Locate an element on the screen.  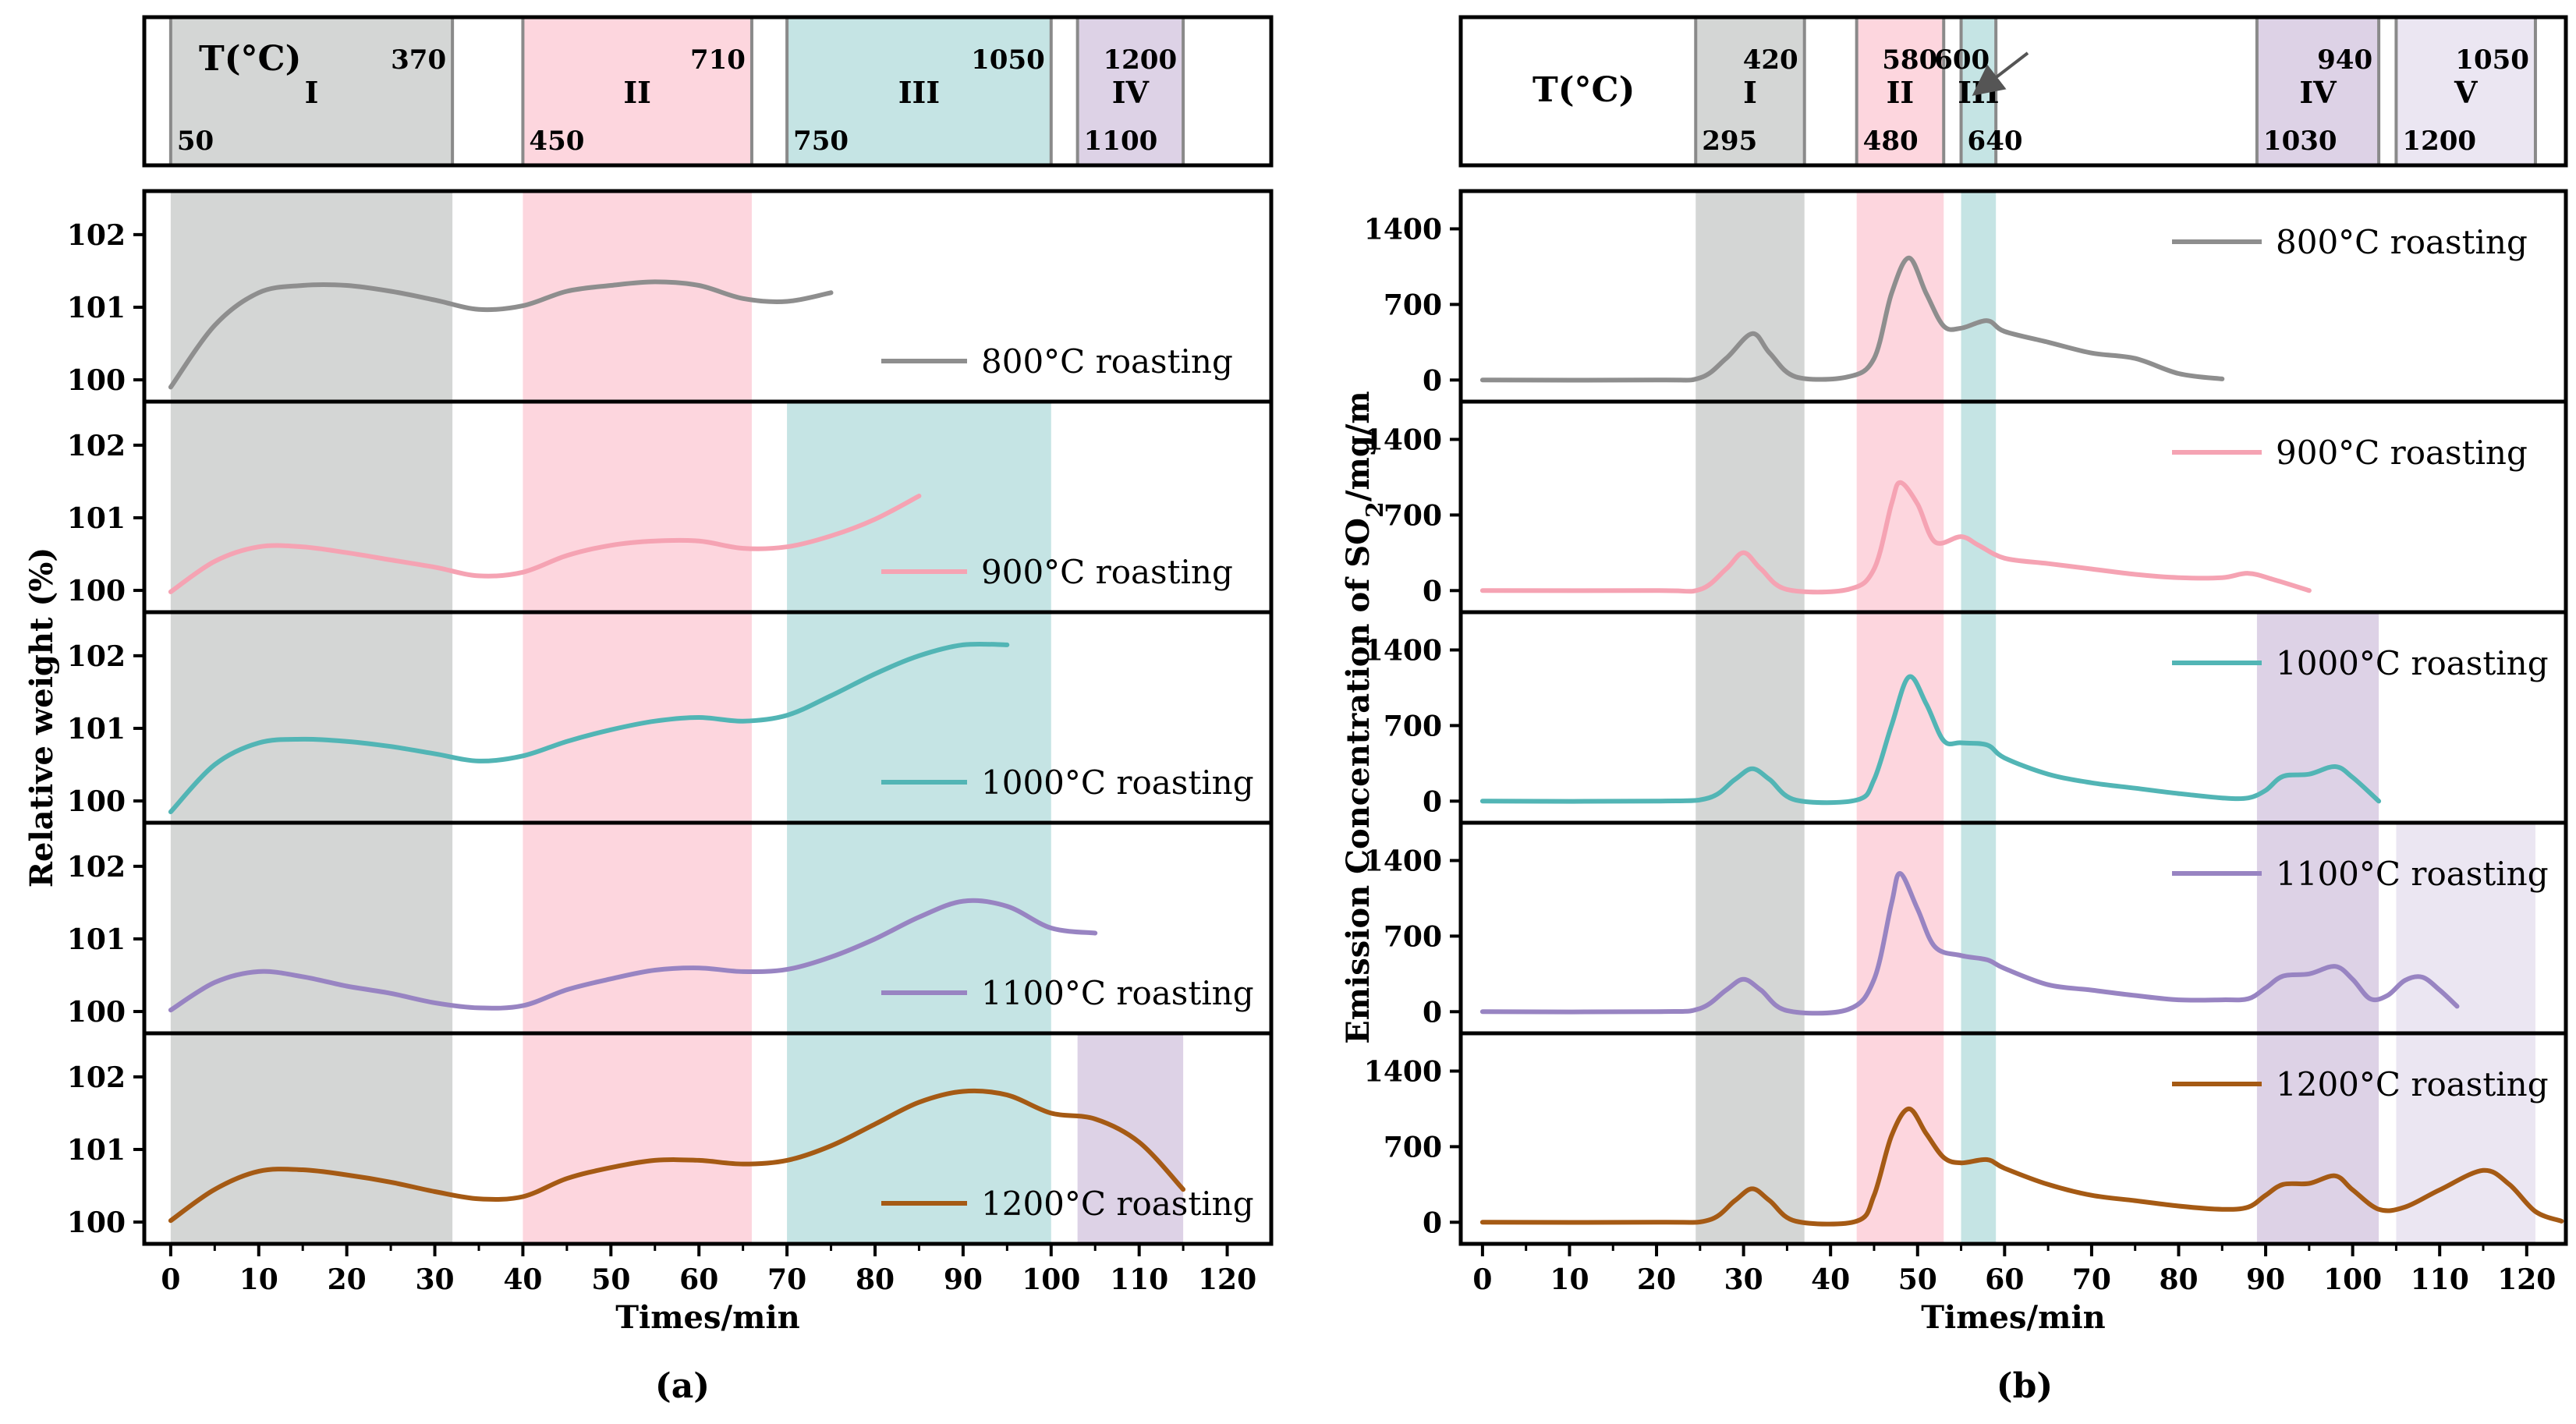
legend-label: 1200°C roasting is located at coordinates (2413, 1084).